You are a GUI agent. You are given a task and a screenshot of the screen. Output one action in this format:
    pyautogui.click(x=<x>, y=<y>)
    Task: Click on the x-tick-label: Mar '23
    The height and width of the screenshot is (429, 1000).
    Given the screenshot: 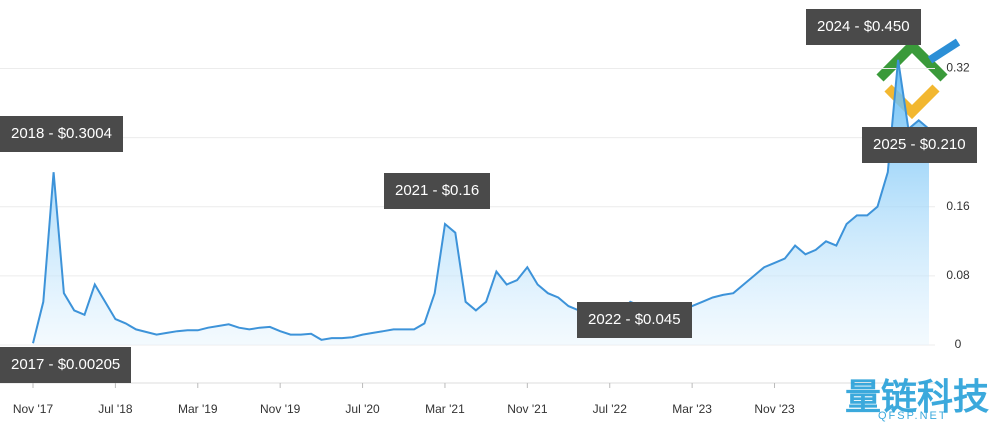 What is the action you would take?
    pyautogui.click(x=692, y=409)
    